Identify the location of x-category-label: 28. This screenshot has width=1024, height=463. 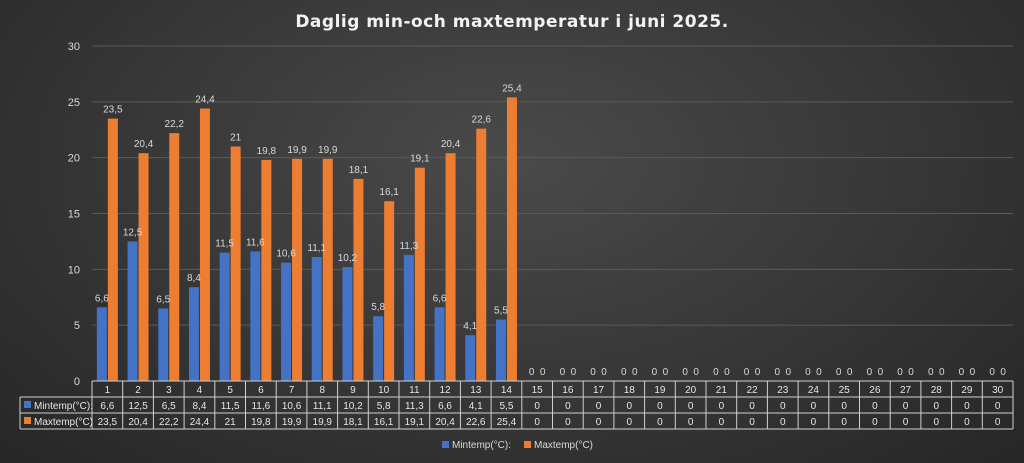
(937, 390).